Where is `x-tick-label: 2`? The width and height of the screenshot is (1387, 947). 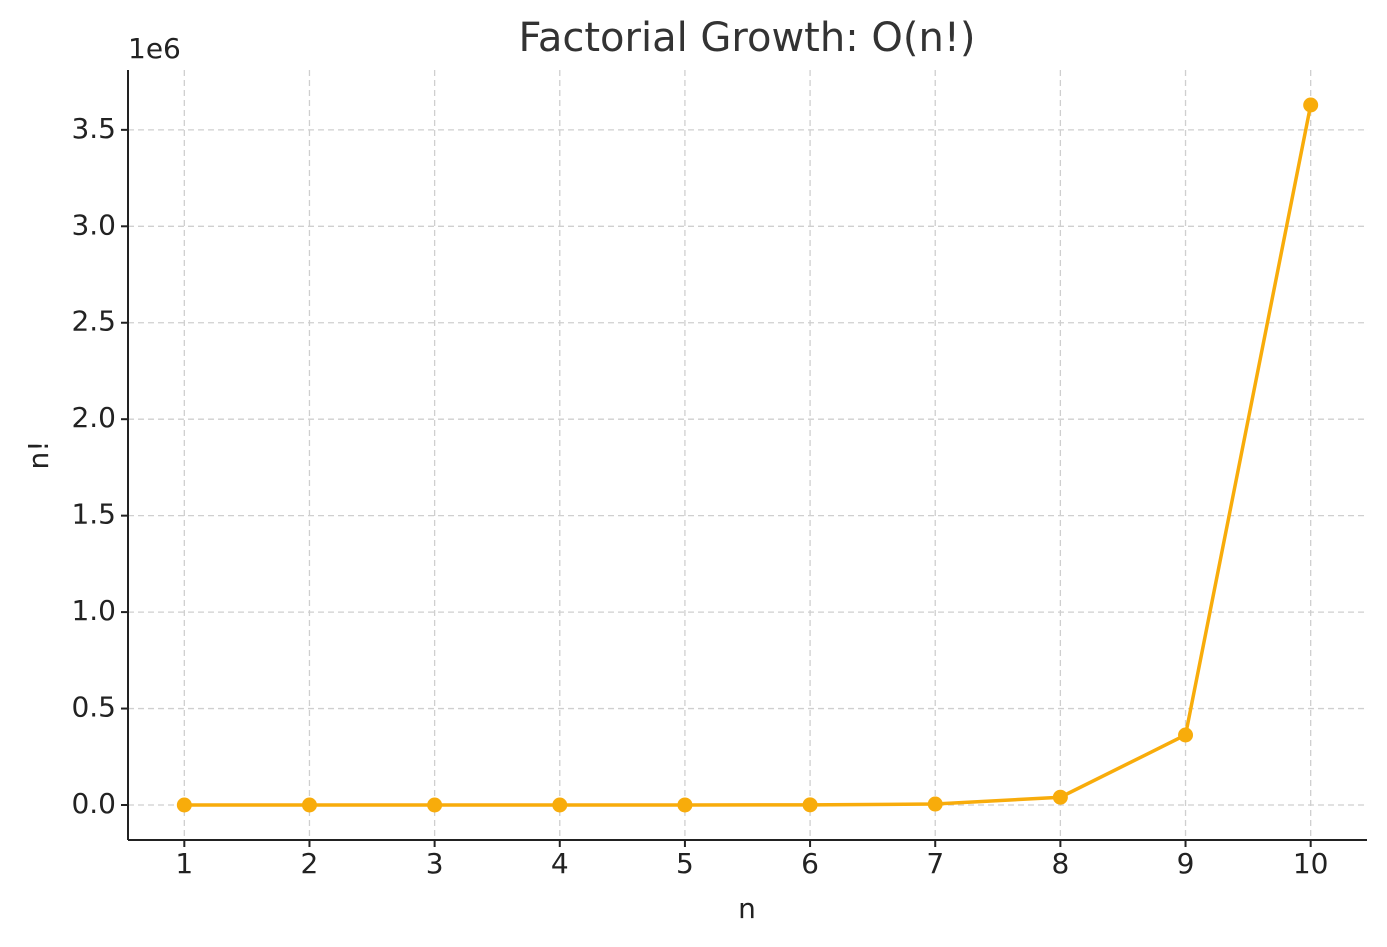
x-tick-label: 2 is located at coordinates (310, 863).